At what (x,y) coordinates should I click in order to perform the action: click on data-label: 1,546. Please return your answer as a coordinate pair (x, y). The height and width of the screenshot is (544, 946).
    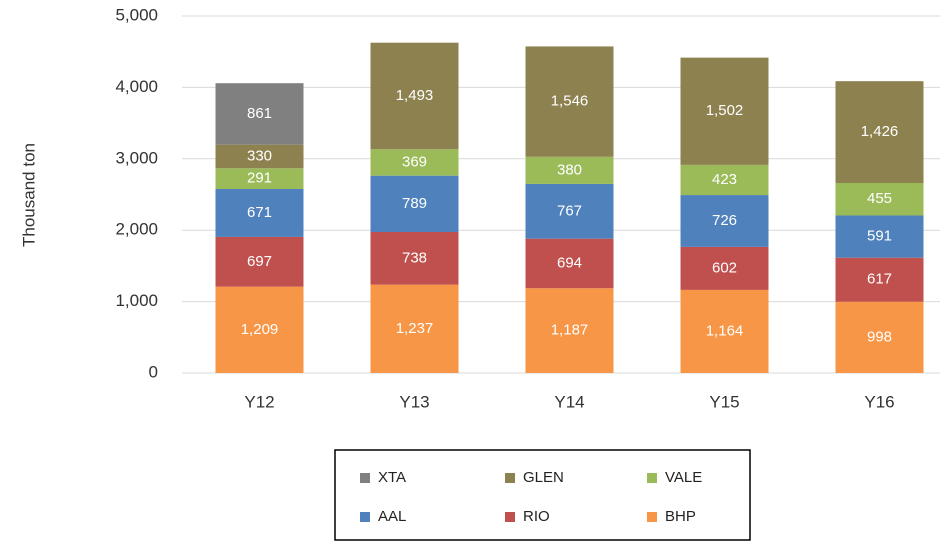
    Looking at the image, I should click on (570, 101).